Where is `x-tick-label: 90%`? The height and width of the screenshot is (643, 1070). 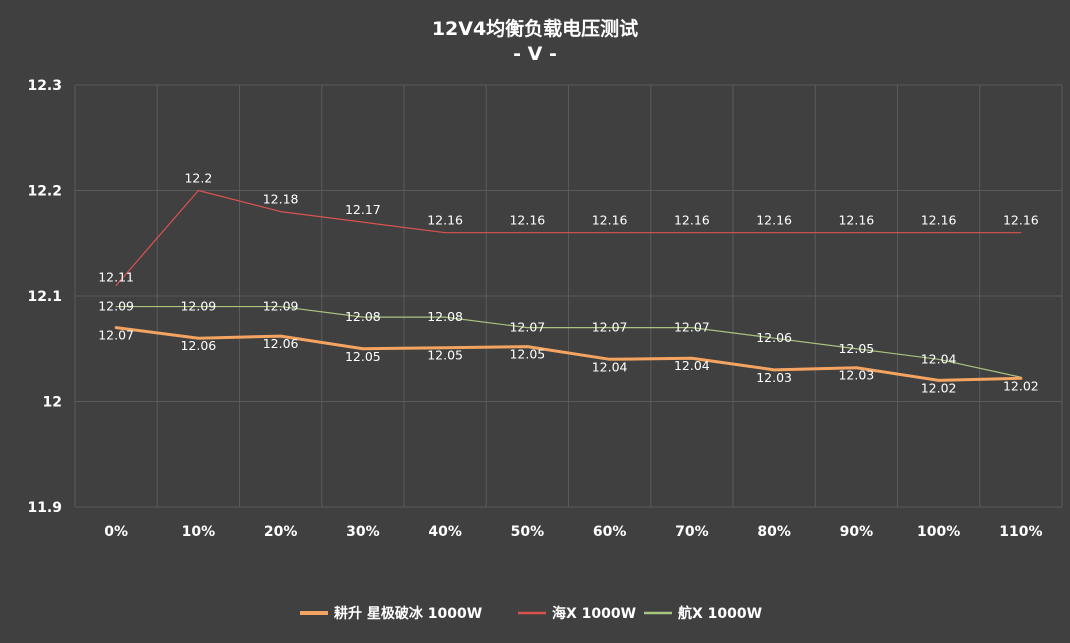
x-tick-label: 90% is located at coordinates (857, 532).